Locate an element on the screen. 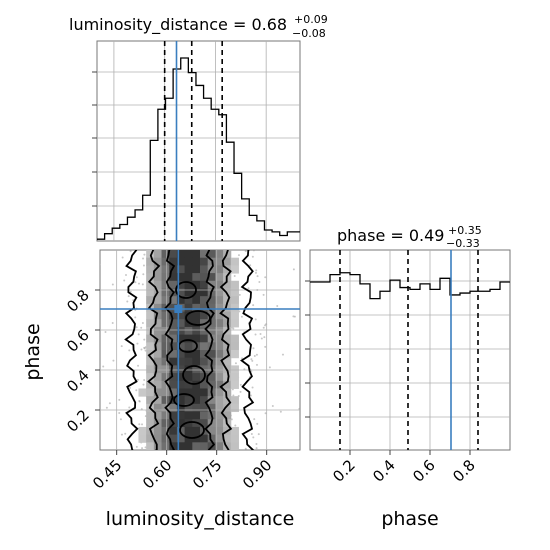  ld-xtick-label-1: 0.60 is located at coordinates (157, 474).